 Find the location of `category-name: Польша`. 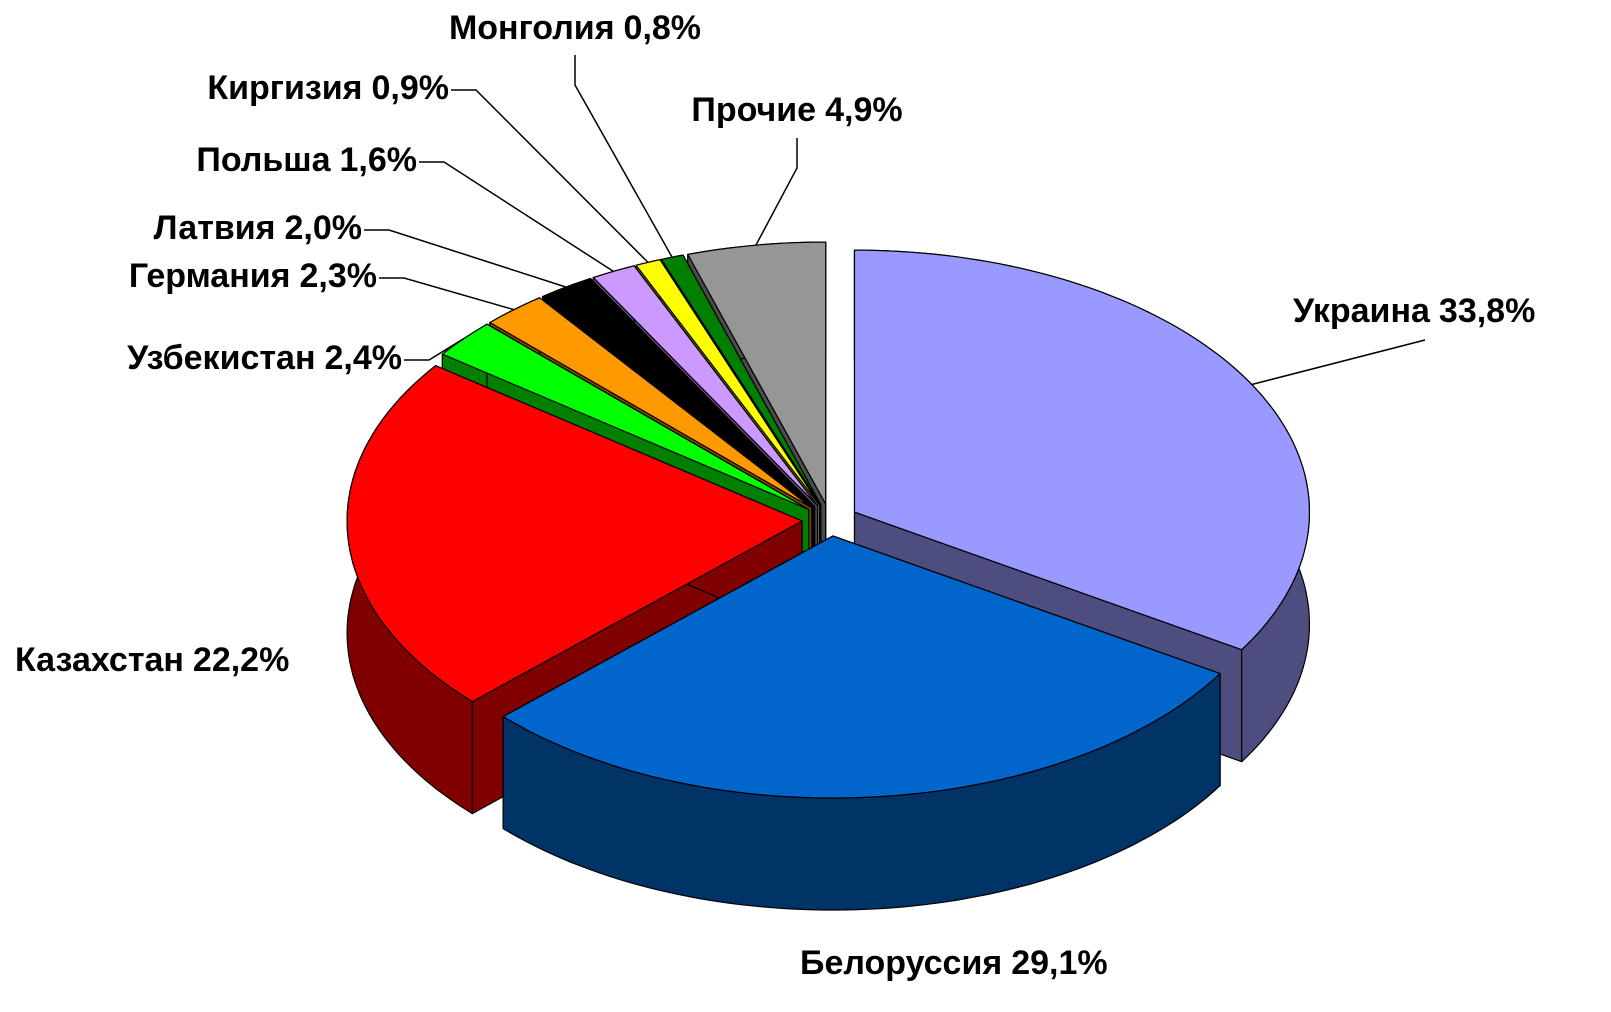

category-name: Польша is located at coordinates (263, 160).